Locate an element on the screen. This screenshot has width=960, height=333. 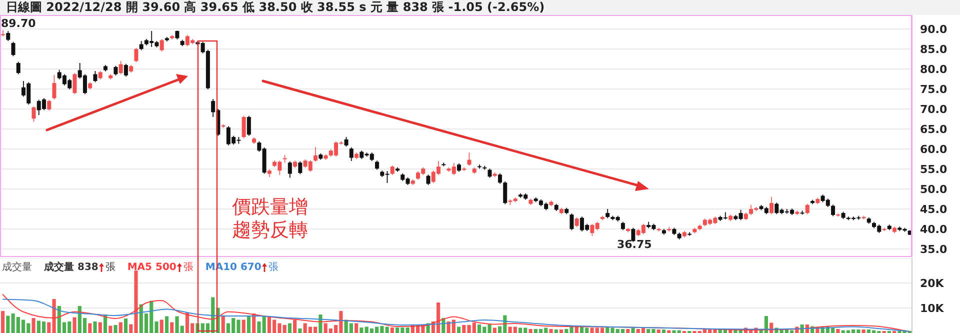
y-tick-label: 20K is located at coordinates (932, 283).